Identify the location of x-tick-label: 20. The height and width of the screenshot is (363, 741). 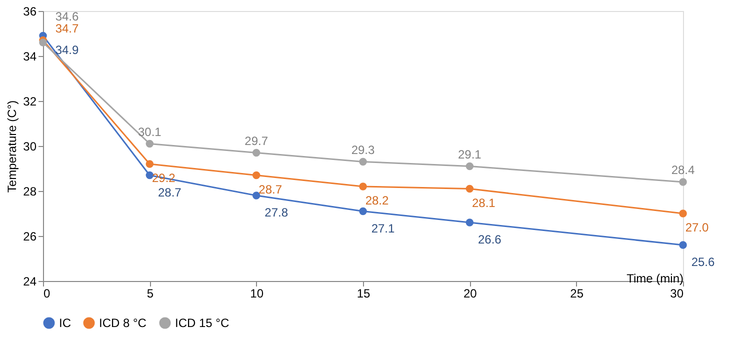
(470, 293).